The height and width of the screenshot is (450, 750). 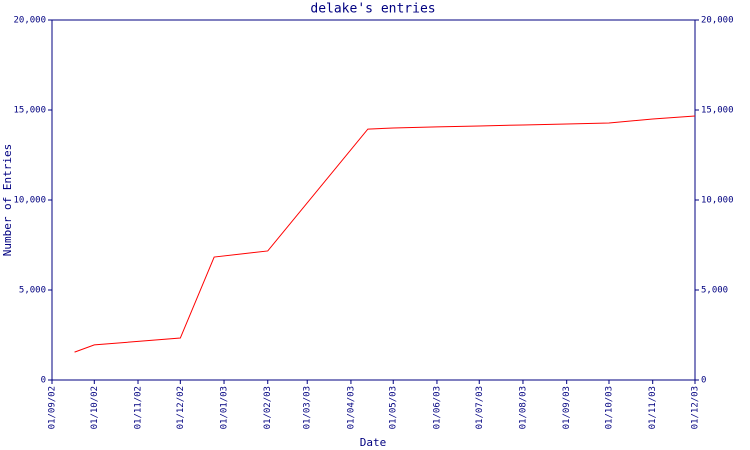 What do you see at coordinates (29, 201) in the screenshot?
I see `y-tick-label: 10,000` at bounding box center [29, 201].